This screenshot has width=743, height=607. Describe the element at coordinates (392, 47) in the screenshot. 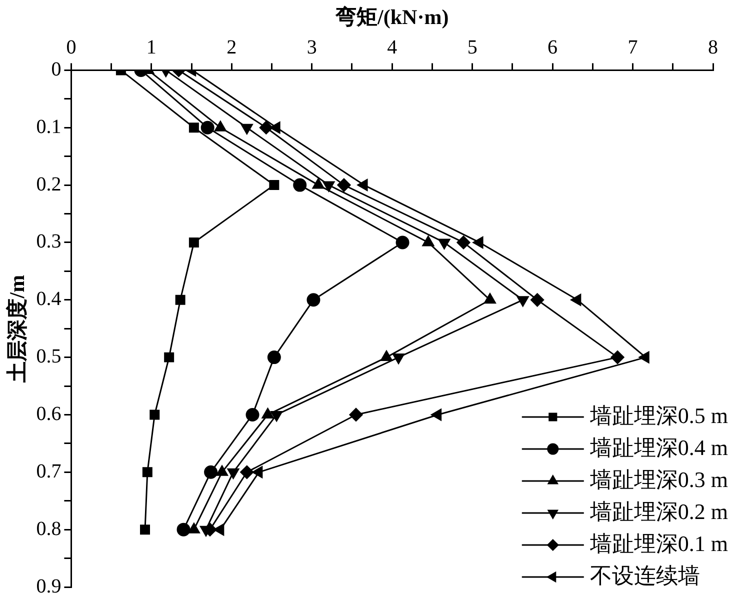

I see `x-tick-label: 4` at that location.